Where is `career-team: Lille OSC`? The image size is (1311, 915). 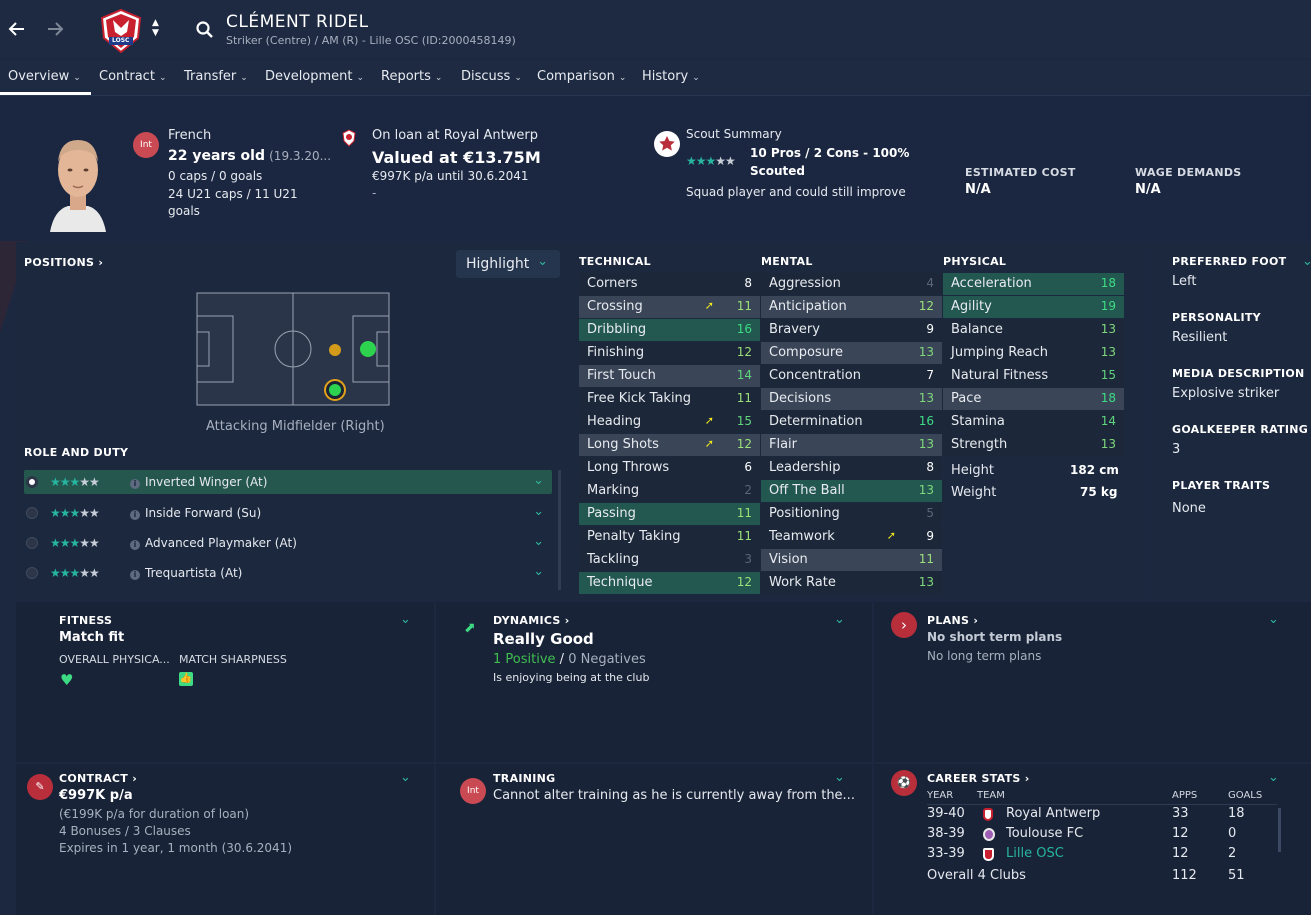
career-team: Lille OSC is located at coordinates (1035, 853).